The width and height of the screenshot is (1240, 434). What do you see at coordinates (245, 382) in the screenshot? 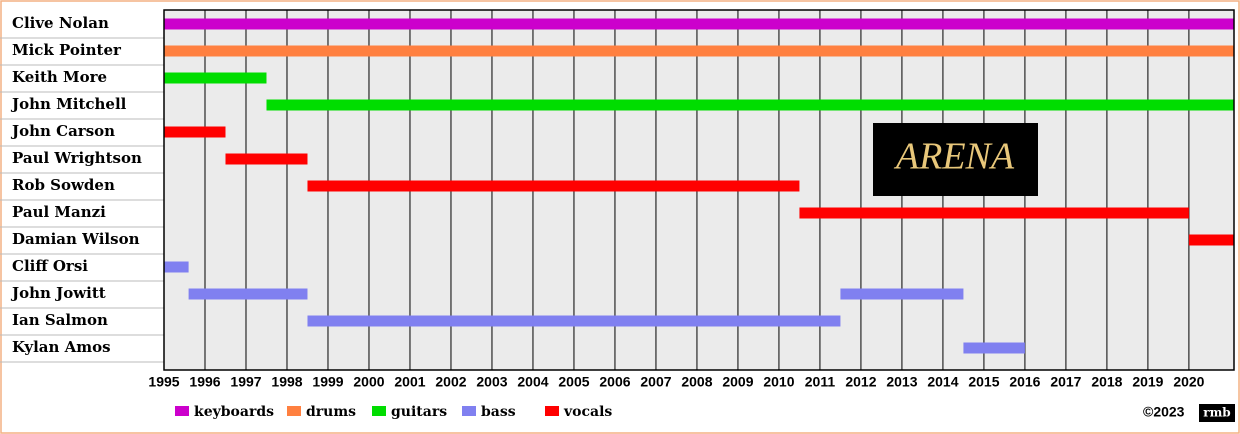
I see `x-tick-label: 1997` at bounding box center [245, 382].